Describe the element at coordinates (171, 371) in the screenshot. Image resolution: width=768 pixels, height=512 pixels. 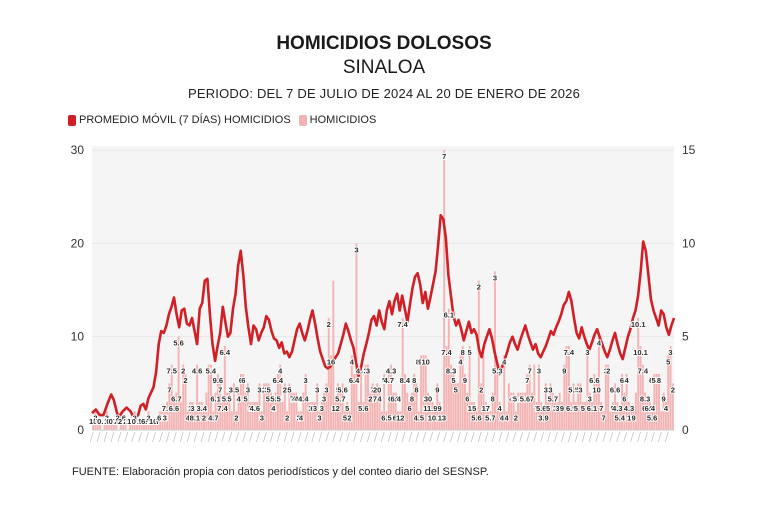
I see `data-label: 7.5` at that location.